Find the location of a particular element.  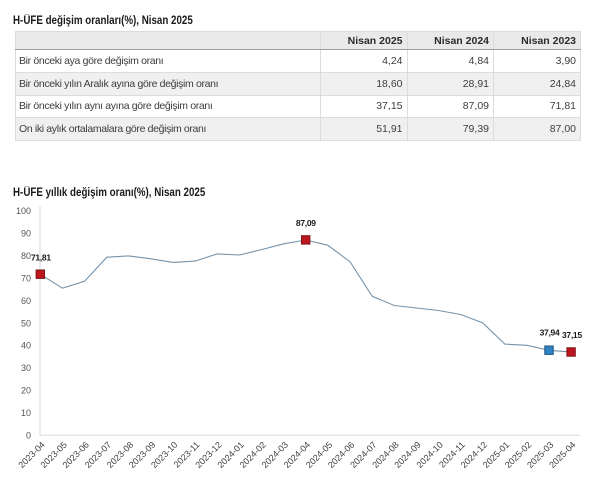

svg-text: 80 is located at coordinates (26, 256).